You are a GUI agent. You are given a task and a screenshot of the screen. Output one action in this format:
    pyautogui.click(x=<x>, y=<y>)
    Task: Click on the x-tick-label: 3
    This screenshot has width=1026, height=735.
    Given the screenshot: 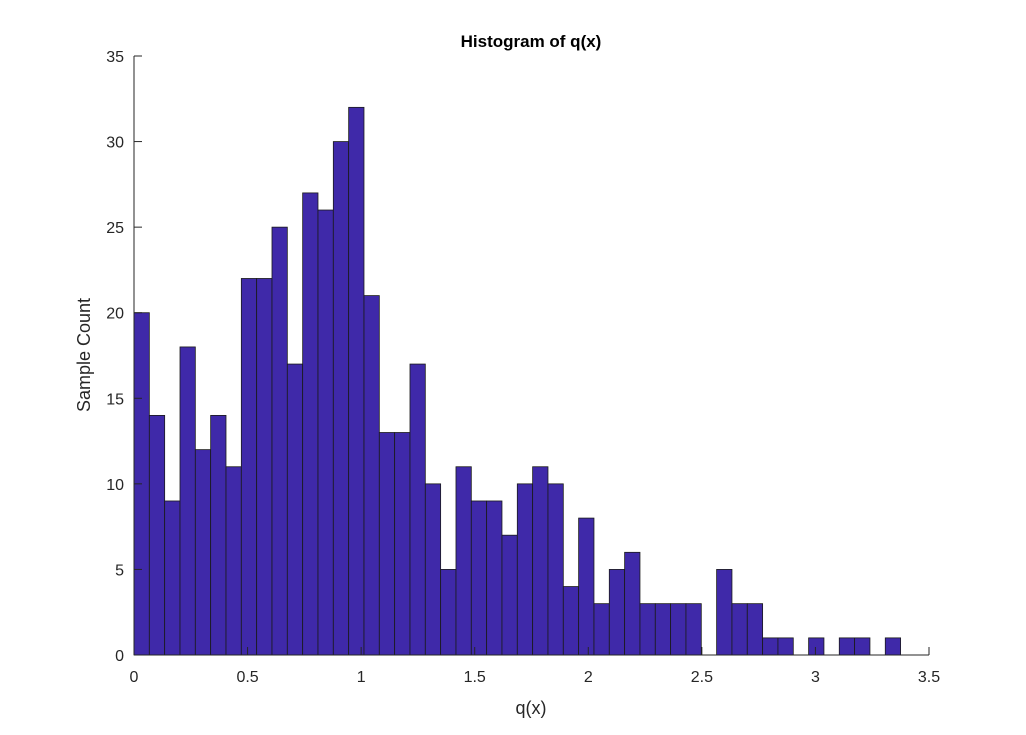 What is the action you would take?
    pyautogui.click(x=815, y=677)
    